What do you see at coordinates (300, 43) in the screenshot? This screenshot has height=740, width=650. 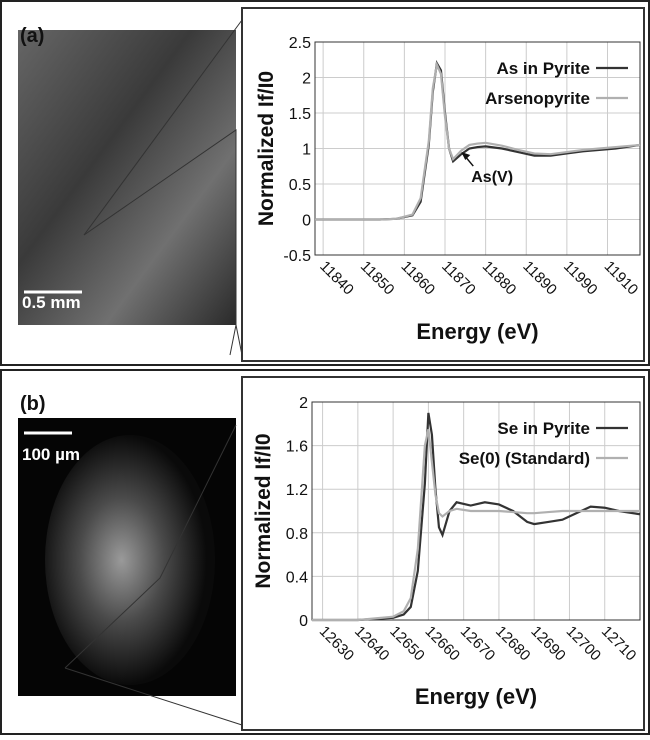 I see `y-tick-label: 2.5` at bounding box center [300, 43].